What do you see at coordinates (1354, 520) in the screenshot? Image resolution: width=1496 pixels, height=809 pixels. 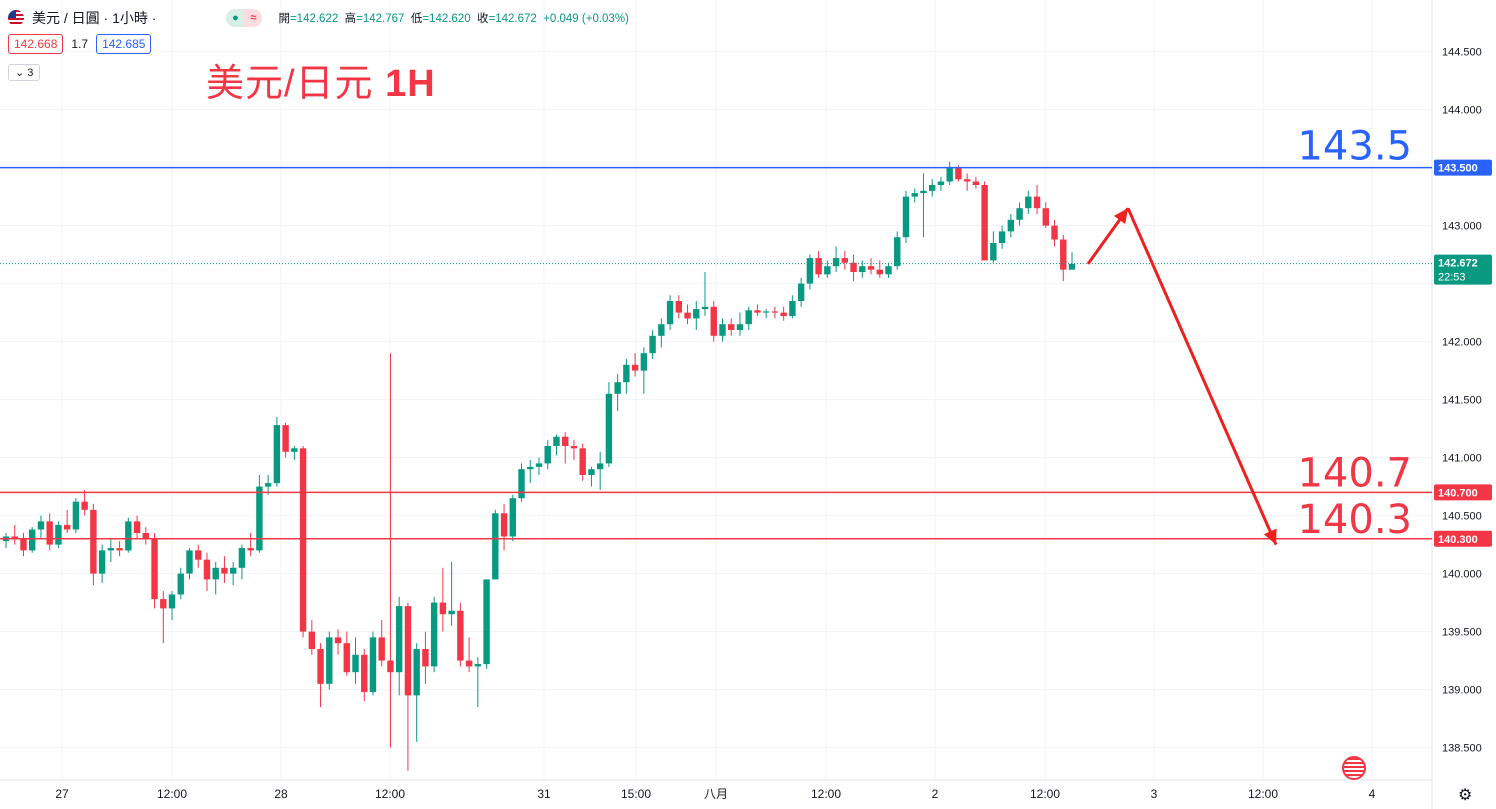 I see `level-annotation: 140.3` at bounding box center [1354, 520].